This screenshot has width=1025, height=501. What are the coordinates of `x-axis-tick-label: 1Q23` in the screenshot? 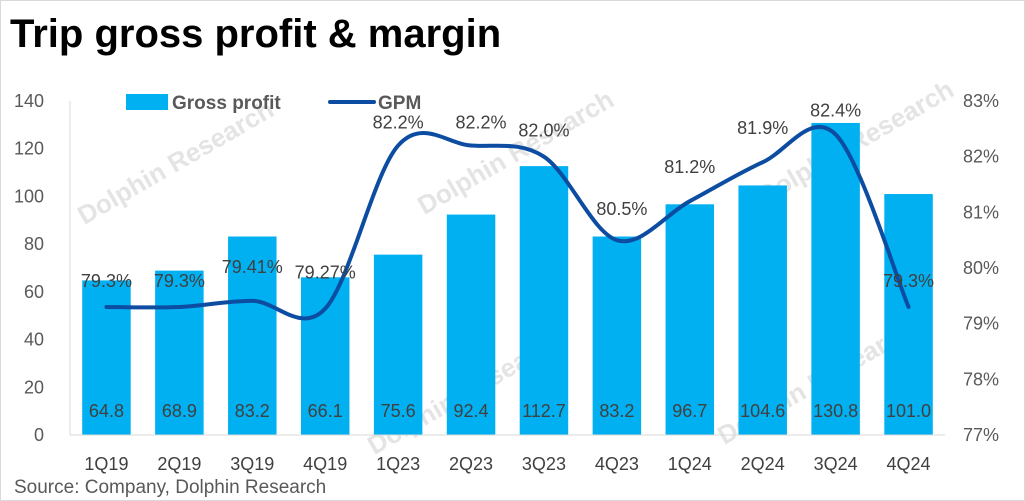 It's located at (398, 464).